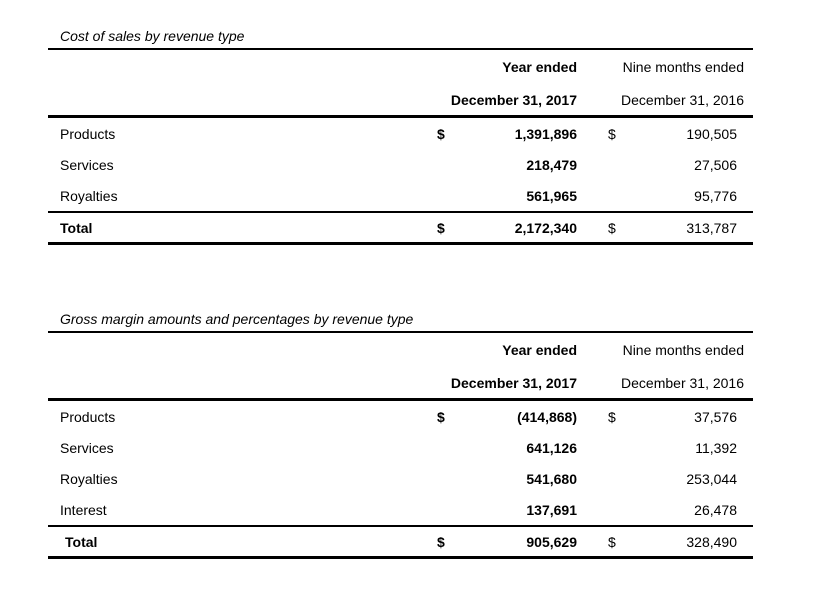 This screenshot has height=593, width=814. Describe the element at coordinates (551, 195) in the screenshot. I see `value-2017: 561,965` at that location.